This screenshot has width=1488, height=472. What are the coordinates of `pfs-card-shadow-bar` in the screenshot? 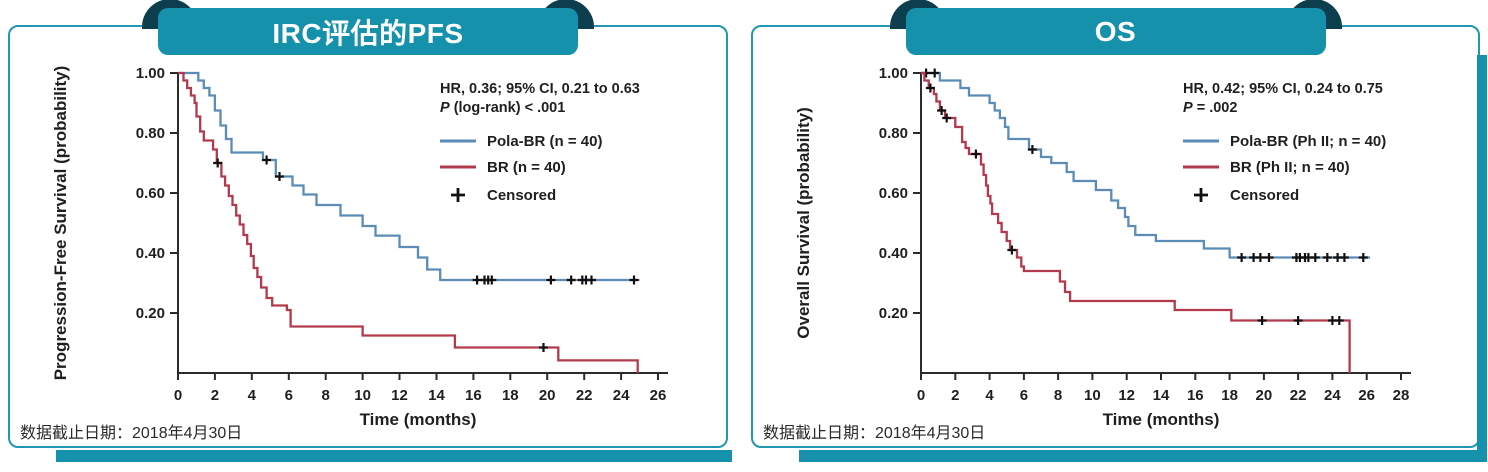 It's located at (394, 456).